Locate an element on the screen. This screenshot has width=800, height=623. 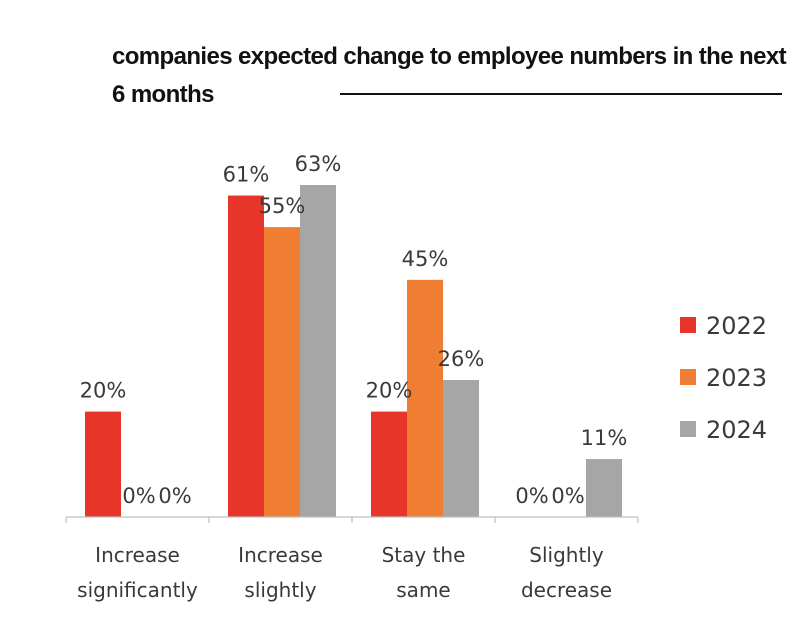
value-label-2024-2: 26% is located at coordinates (461, 359).